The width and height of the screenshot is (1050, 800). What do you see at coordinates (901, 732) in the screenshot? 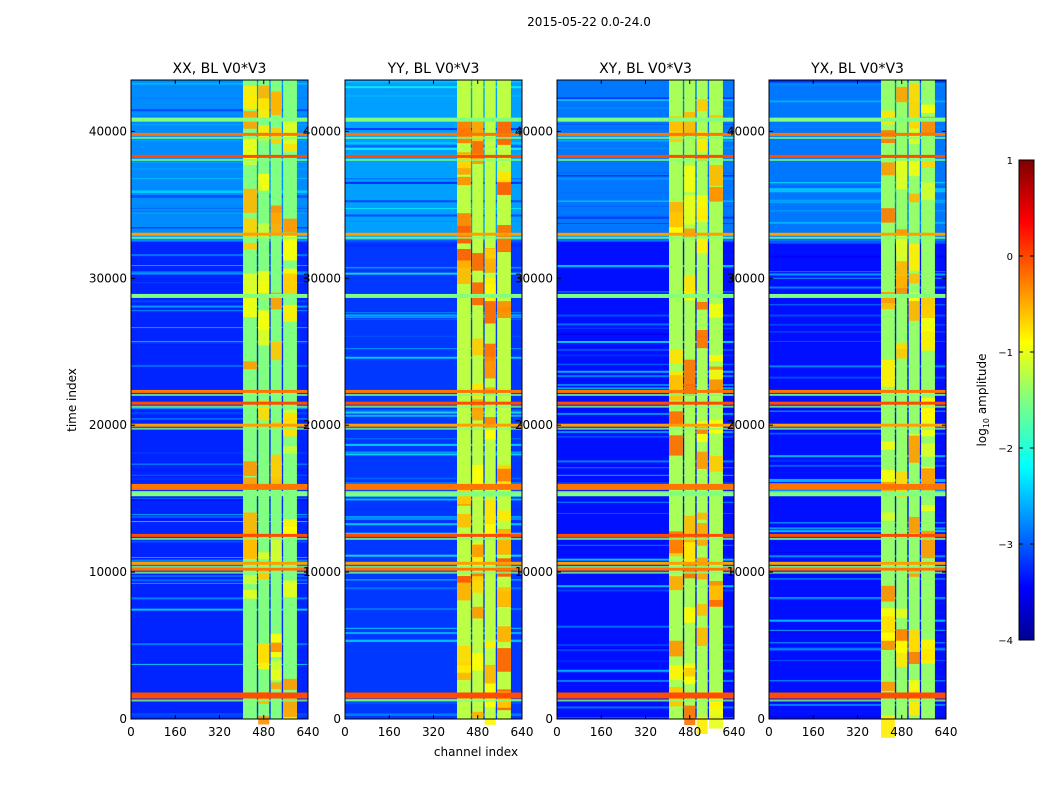
I see `x-tick-label: 480` at bounding box center [901, 732].